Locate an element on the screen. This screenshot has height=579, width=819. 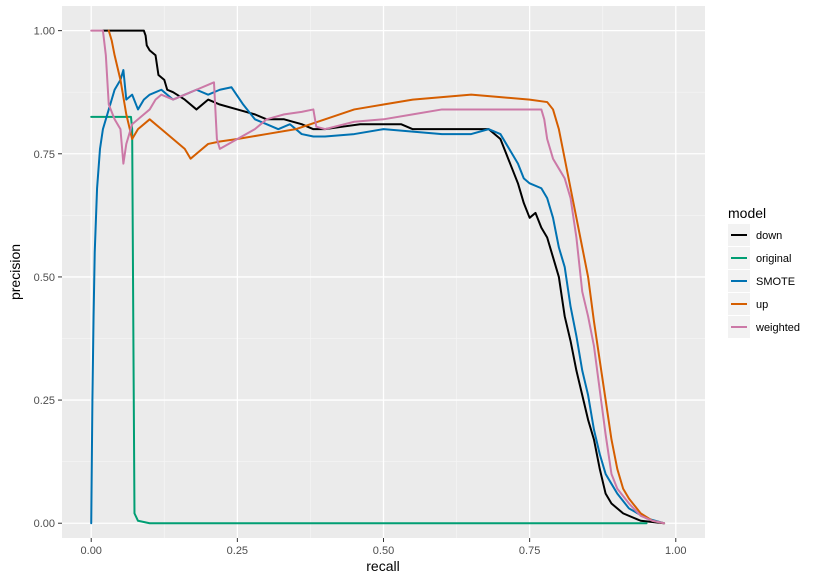
y-axis: 0.00 0.25 0.50 0.75 1.00 is located at coordinates (48, 278).